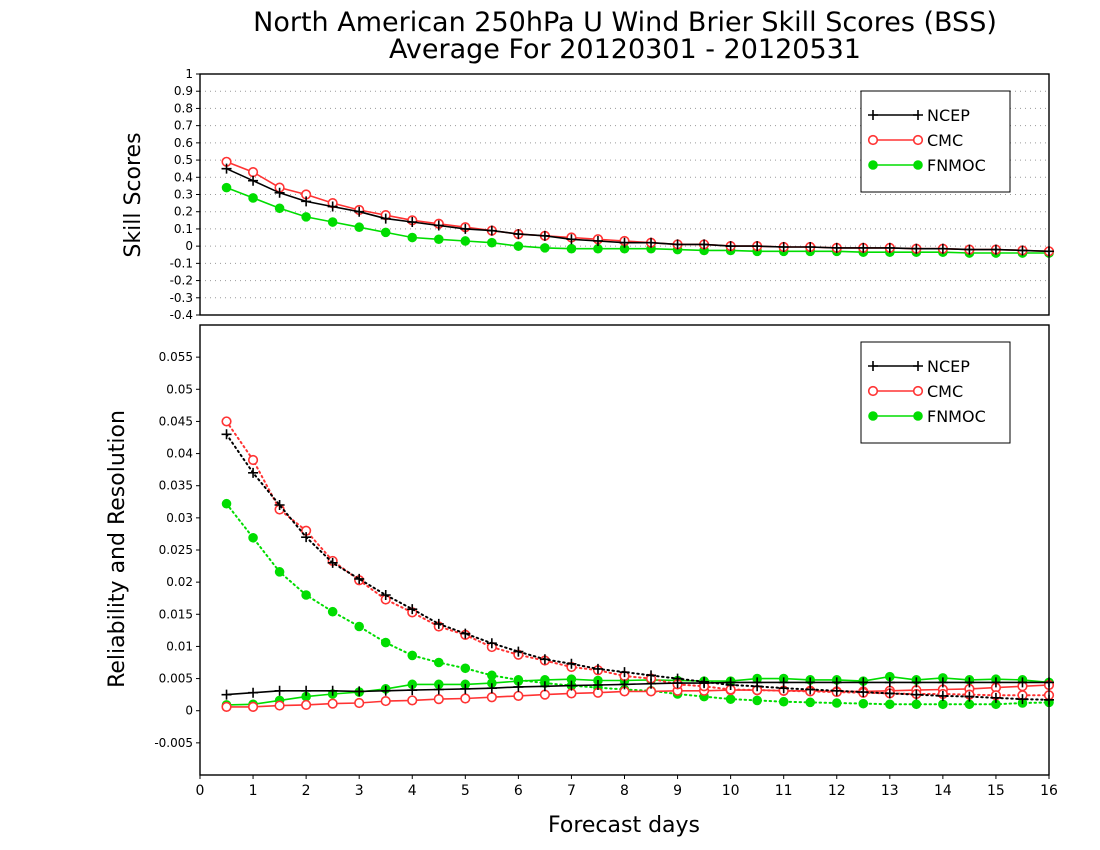 Image resolution: width=1100 pixels, height=850 pixels. I want to click on y-tick-label: 1, so click(189, 74).